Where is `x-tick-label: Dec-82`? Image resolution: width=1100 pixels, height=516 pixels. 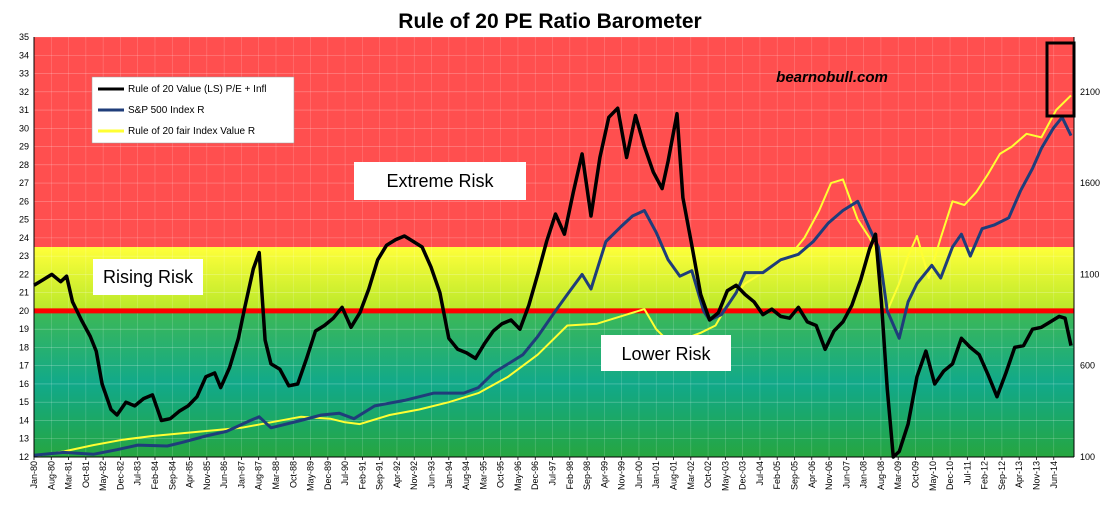 x-tick-label: Dec-82 is located at coordinates (120, 475).